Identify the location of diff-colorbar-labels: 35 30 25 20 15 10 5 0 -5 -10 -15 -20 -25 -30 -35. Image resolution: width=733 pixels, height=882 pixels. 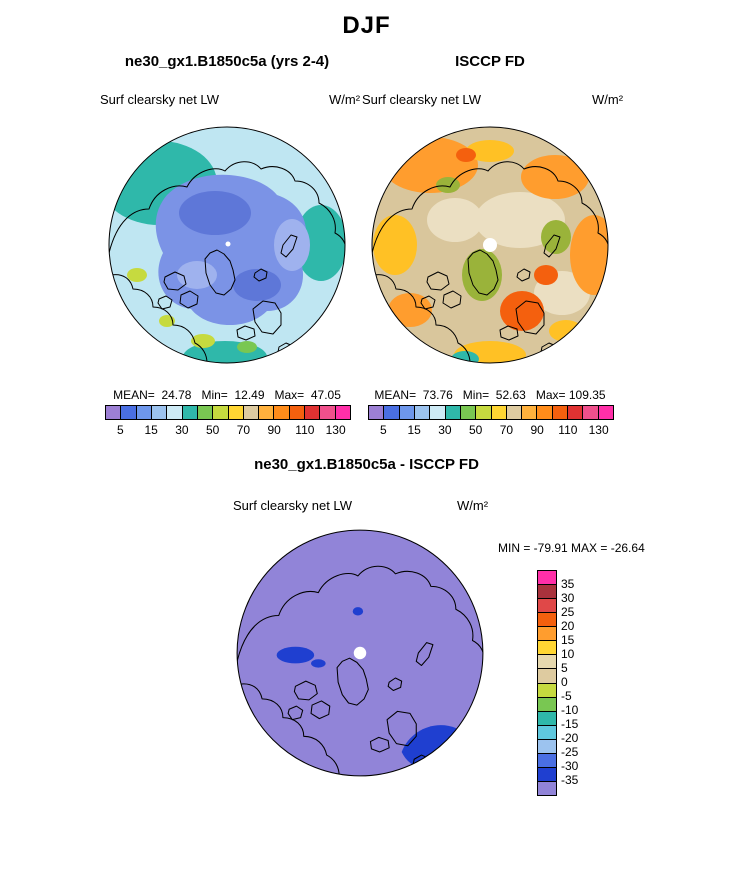
(569, 682).